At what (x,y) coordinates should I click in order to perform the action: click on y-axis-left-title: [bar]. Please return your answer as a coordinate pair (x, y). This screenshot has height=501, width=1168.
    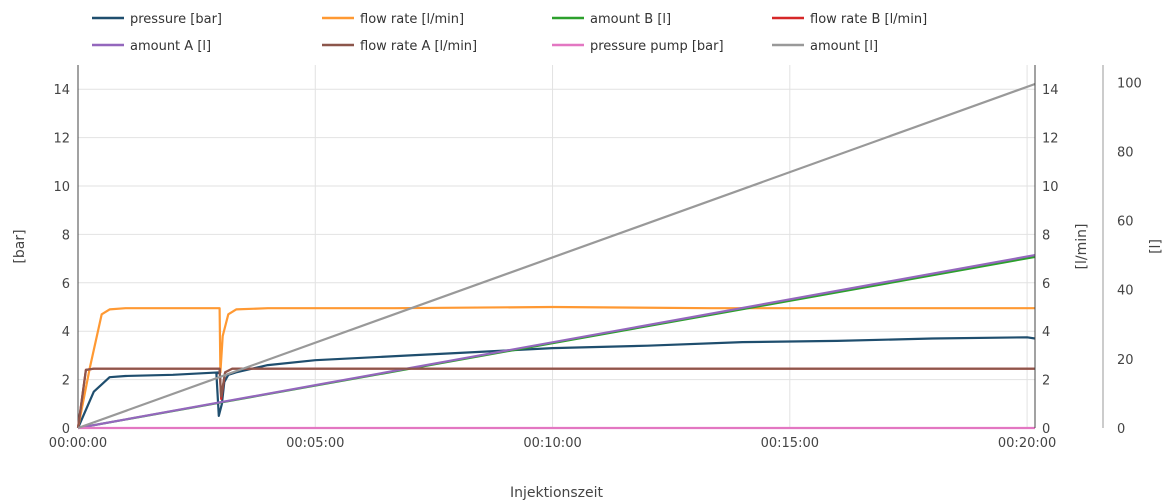
    Looking at the image, I should click on (20, 246).